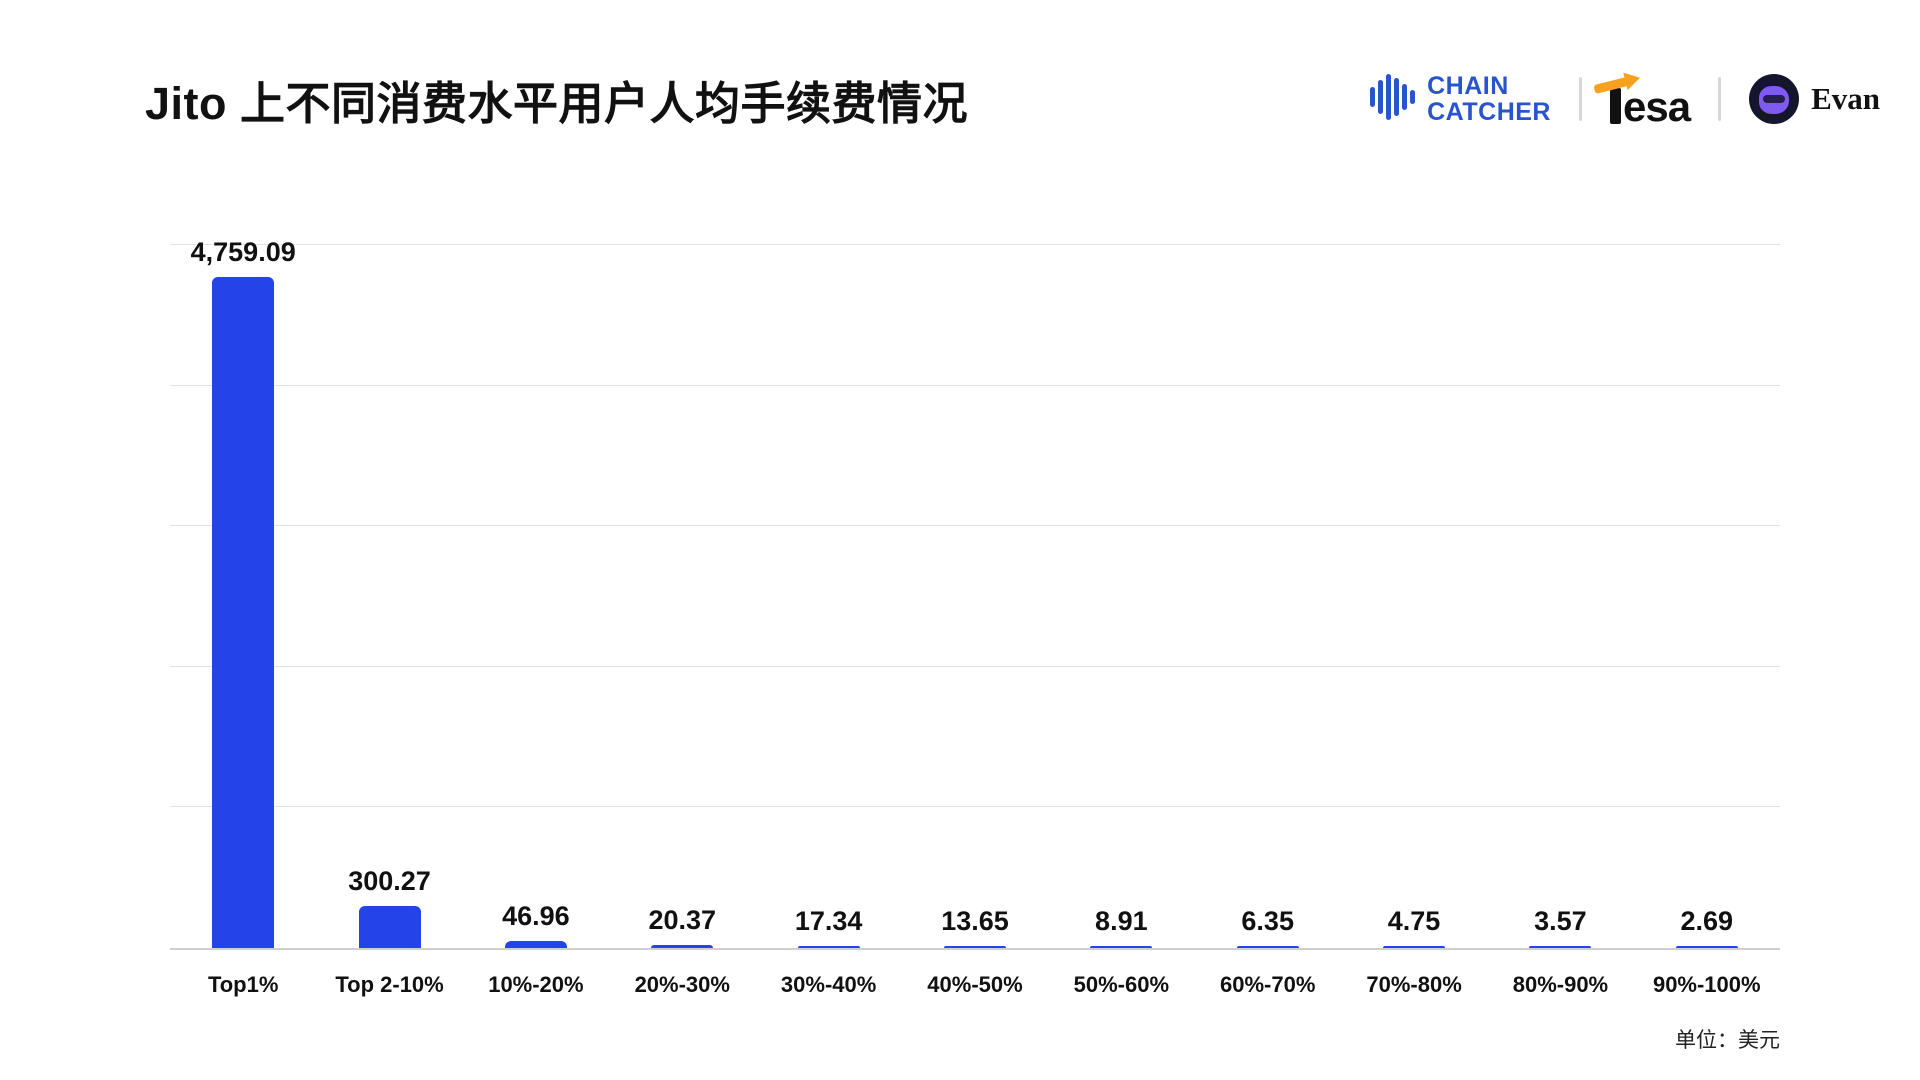 This screenshot has height=1080, width=1920. What do you see at coordinates (682, 984) in the screenshot?
I see `x-tick-label-20%-30%: 20%-30%` at bounding box center [682, 984].